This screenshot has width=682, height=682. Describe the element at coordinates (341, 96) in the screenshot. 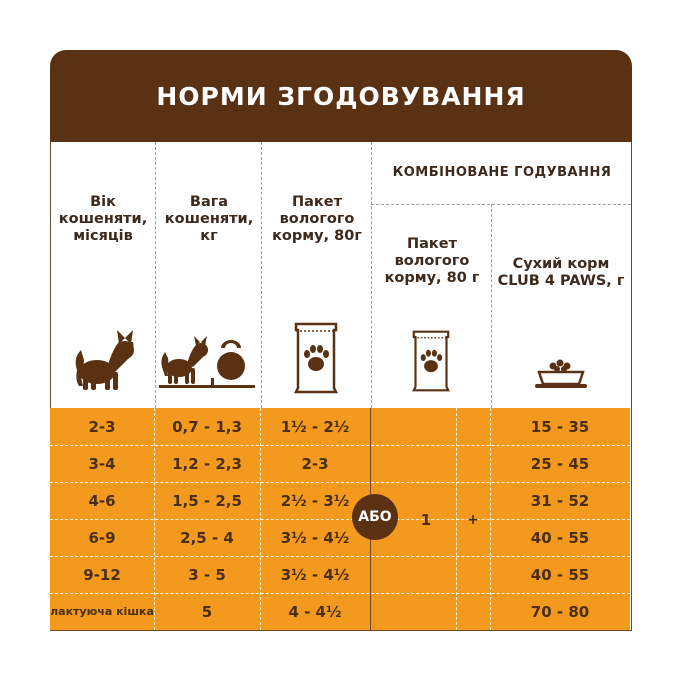

I see `page-title: НОРМИ ЗГОДОВУВАННЯ` at that location.